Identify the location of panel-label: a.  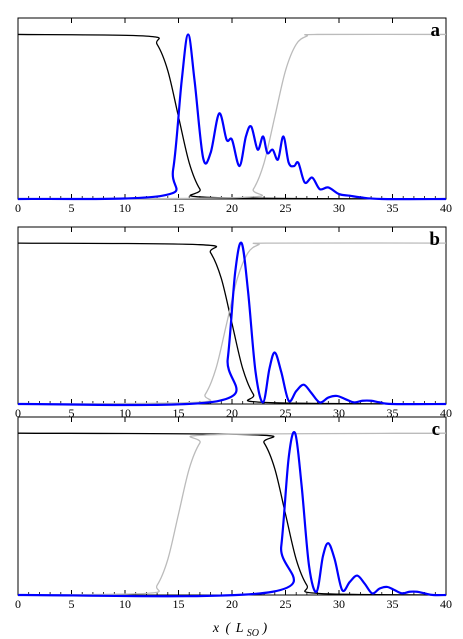
(436, 30).